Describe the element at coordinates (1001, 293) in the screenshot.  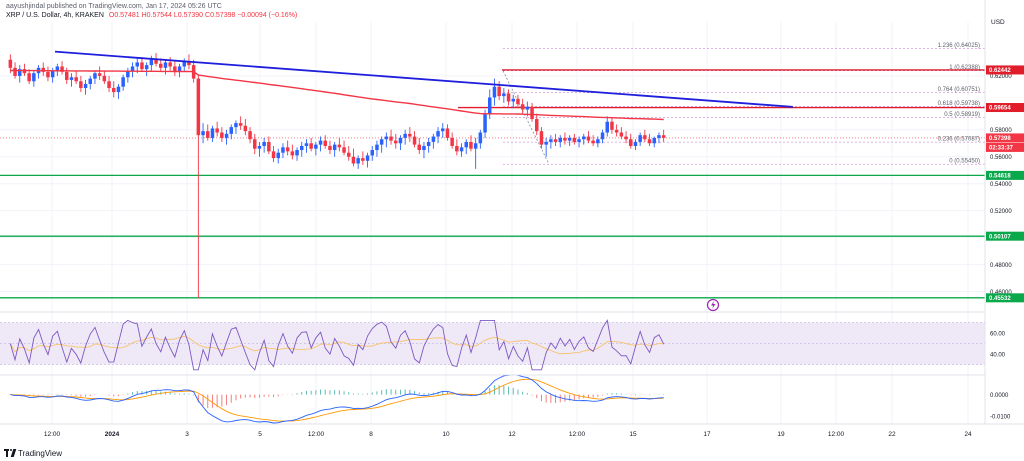
I see `price-tick-label: 0.46000` at that location.